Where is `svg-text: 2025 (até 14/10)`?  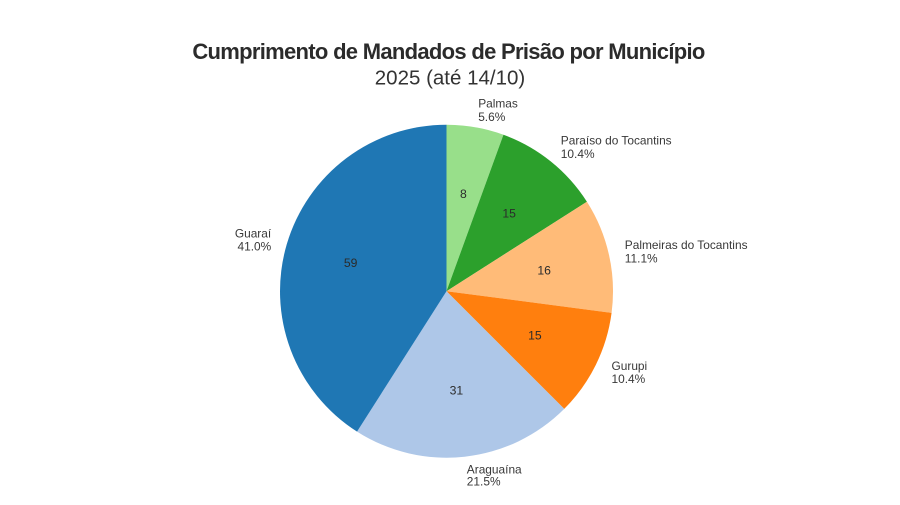 svg-text: 2025 (até 14/10) is located at coordinates (450, 78).